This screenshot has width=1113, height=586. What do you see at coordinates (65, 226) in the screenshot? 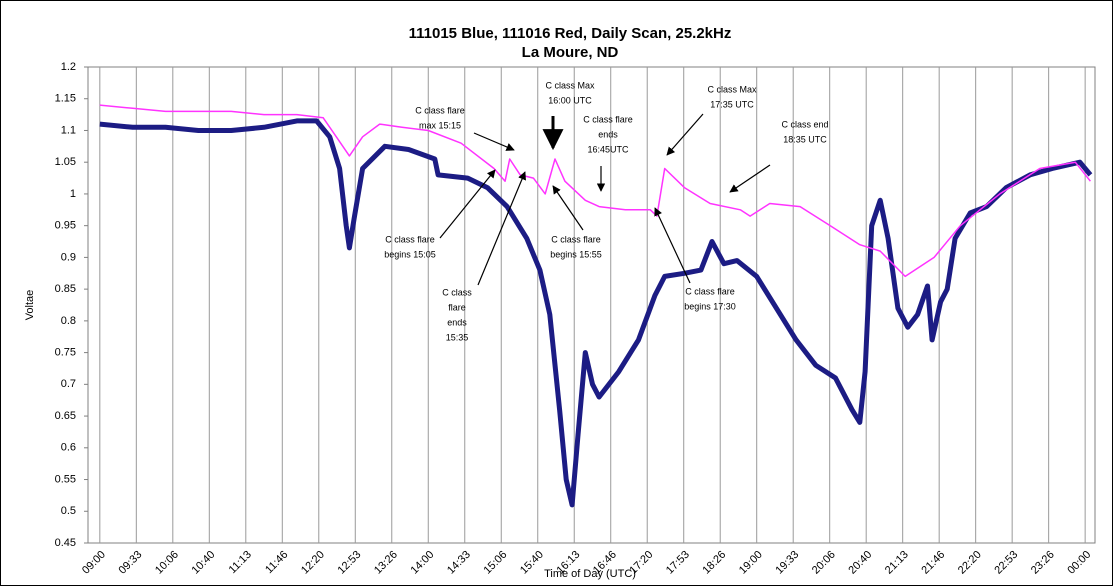
I see `y-tick-label: 0.95` at bounding box center [65, 226].